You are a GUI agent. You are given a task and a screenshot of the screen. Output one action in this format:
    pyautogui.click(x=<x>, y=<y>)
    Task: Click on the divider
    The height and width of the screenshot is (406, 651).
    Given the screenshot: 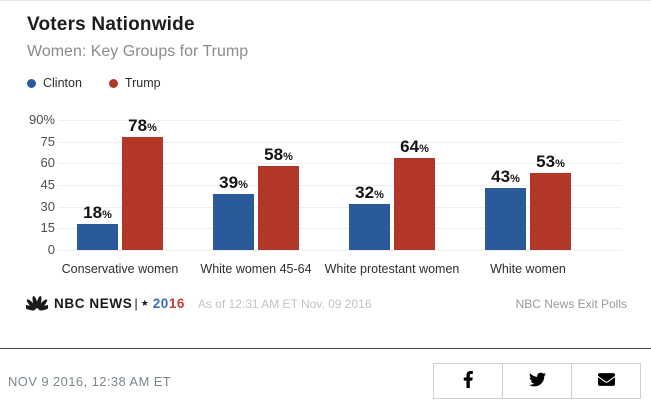 What is the action you would take?
    pyautogui.click(x=325, y=348)
    